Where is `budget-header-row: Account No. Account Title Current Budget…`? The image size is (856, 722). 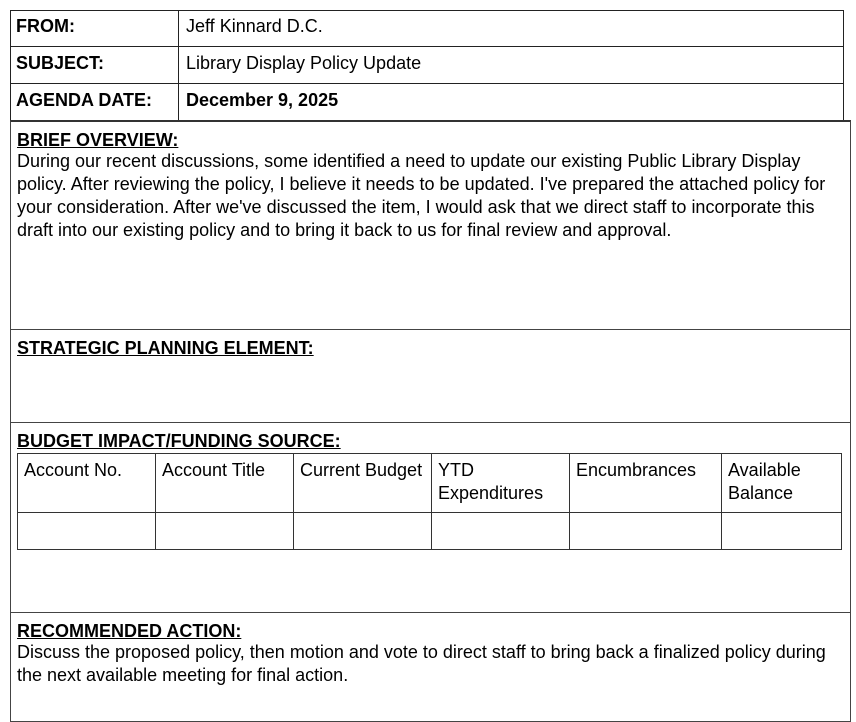
budget-header-row: Account No. Account Title Current Budget… is located at coordinates (429, 483).